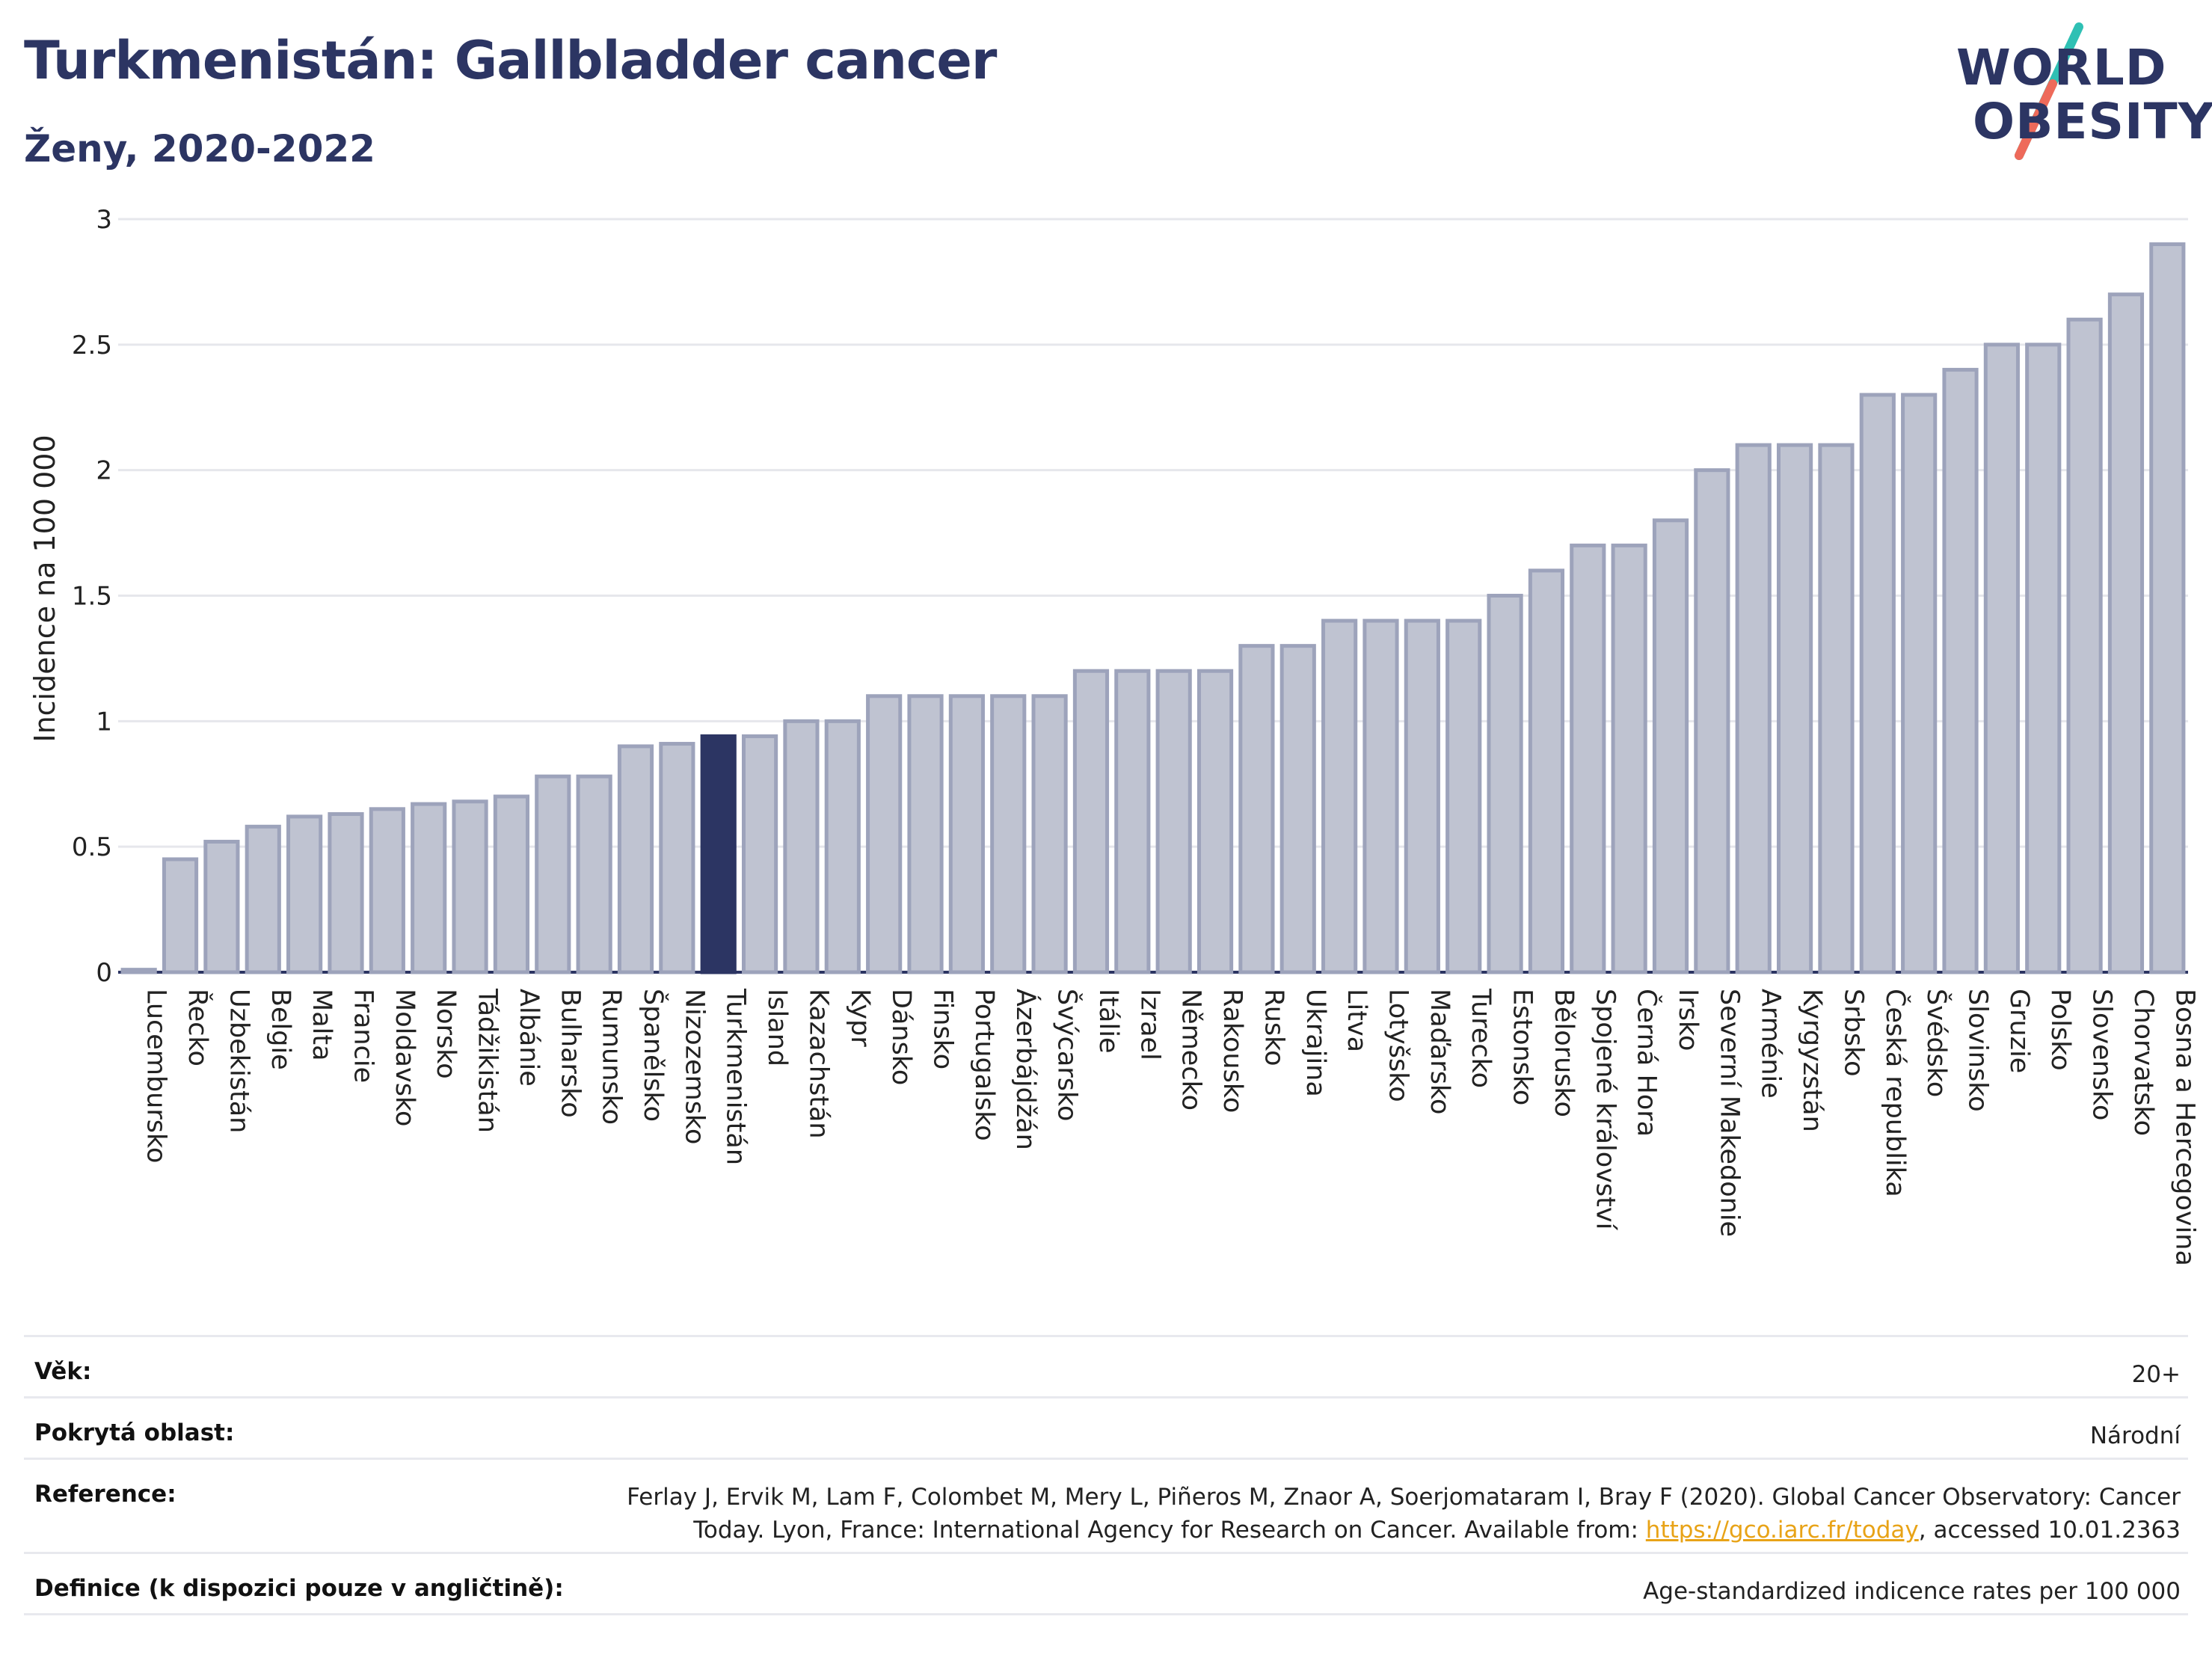 The height and width of the screenshot is (1655, 2212). What do you see at coordinates (322, 1025) in the screenshot?
I see `x-tick-label: Malta` at bounding box center [322, 1025].